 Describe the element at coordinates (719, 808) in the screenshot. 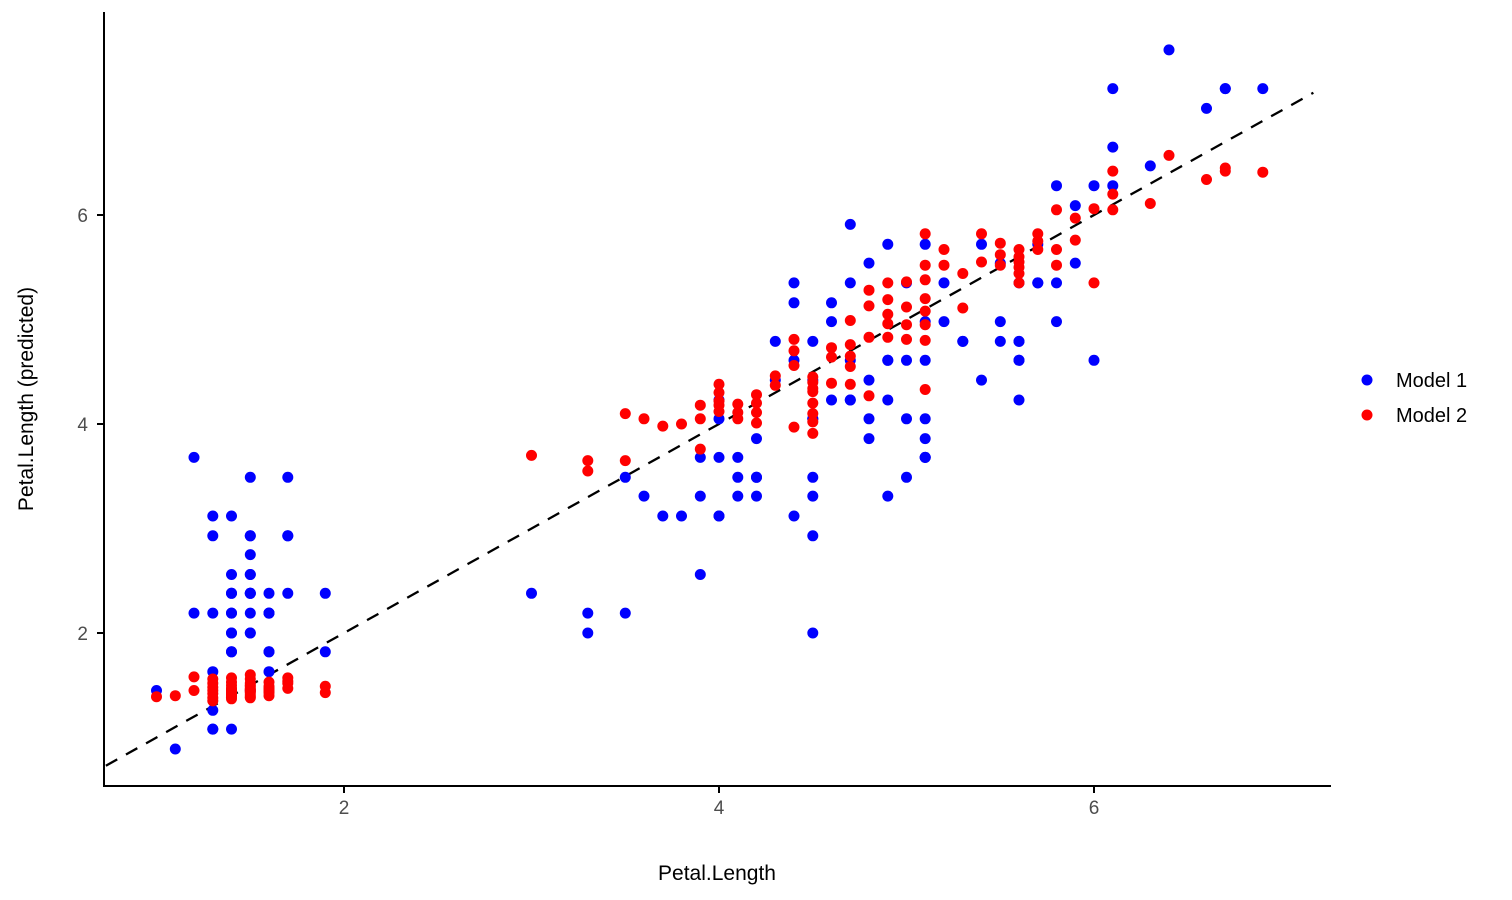

I see `x-tick-label: 4` at that location.